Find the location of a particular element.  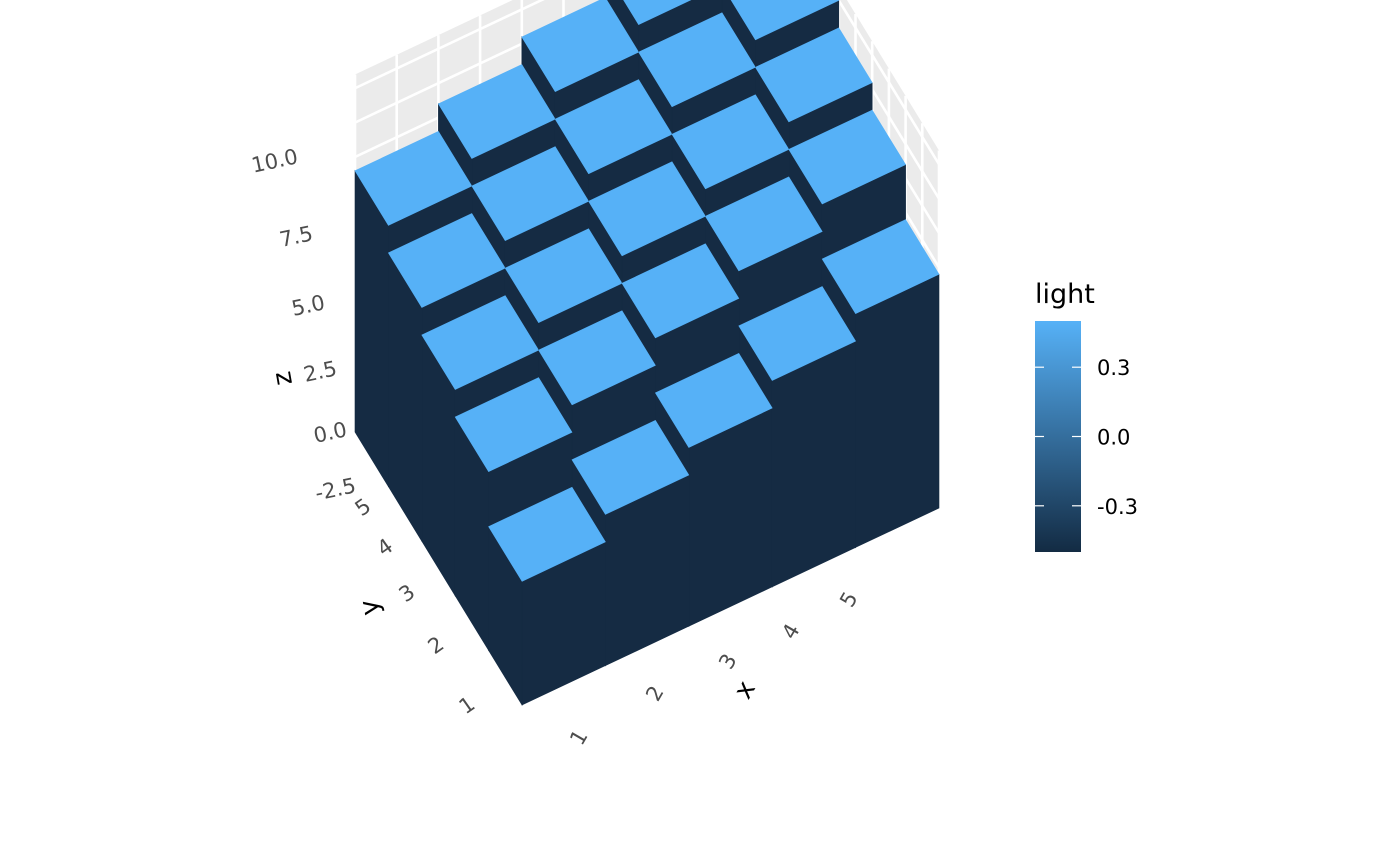

z-tick-labels: -2.5 0.0 2.5 5.0 7.5 10.0 is located at coordinates (303, 324).